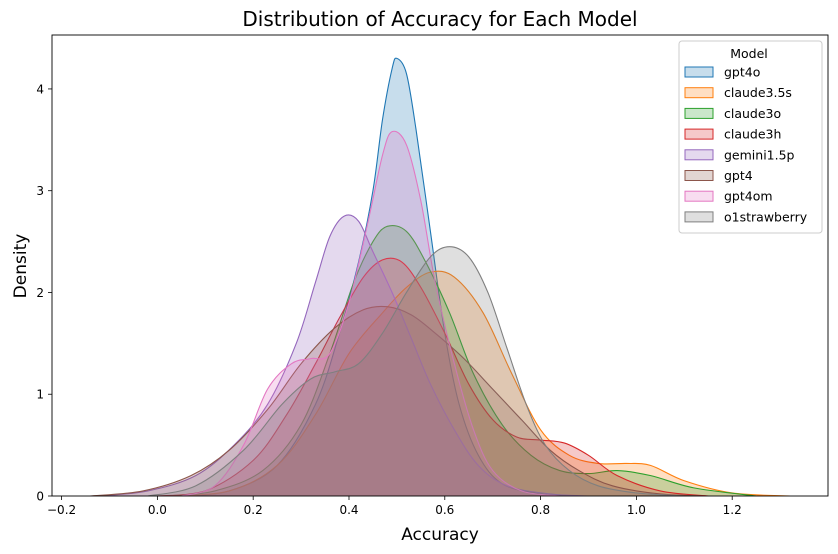  What do you see at coordinates (699, 134) in the screenshot?
I see `legend-swatch-claude3h` at bounding box center [699, 134].